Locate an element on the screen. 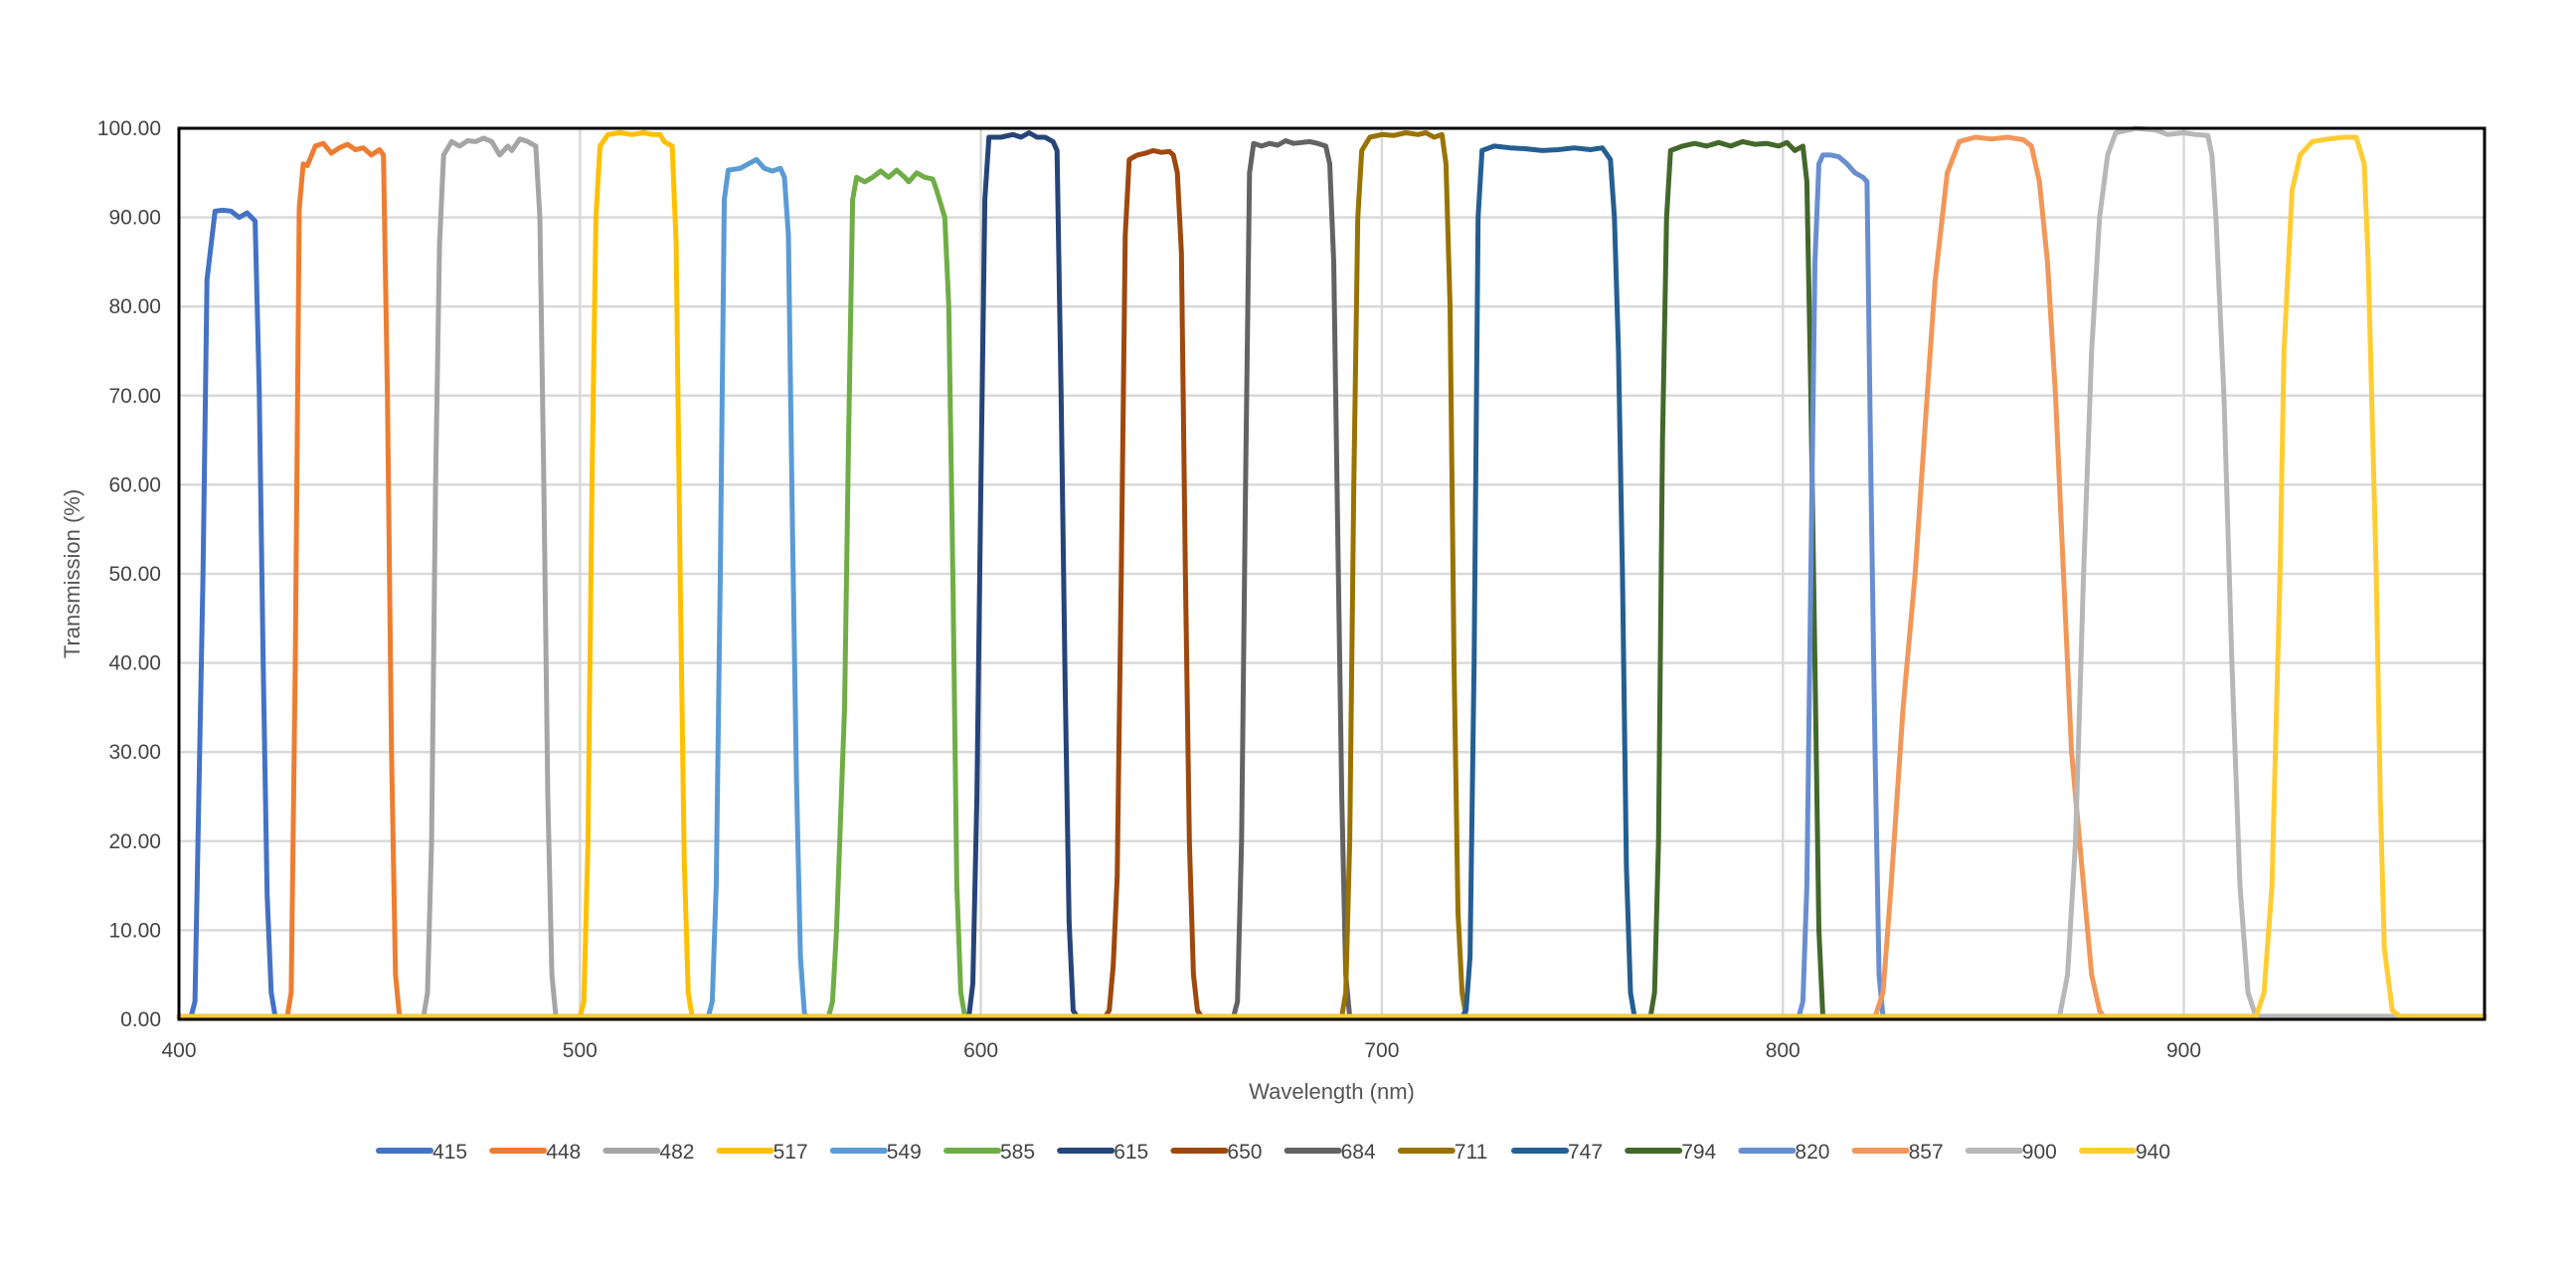  y-tick-label: 50.00 is located at coordinates (134, 574).